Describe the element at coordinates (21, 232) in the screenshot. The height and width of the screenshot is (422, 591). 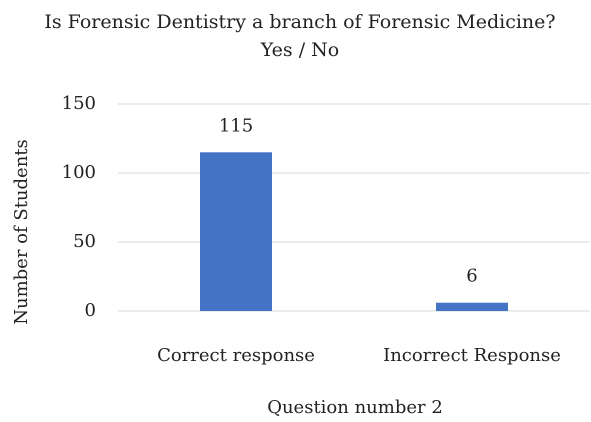
I see `y-axis-label: Number of Students` at that location.